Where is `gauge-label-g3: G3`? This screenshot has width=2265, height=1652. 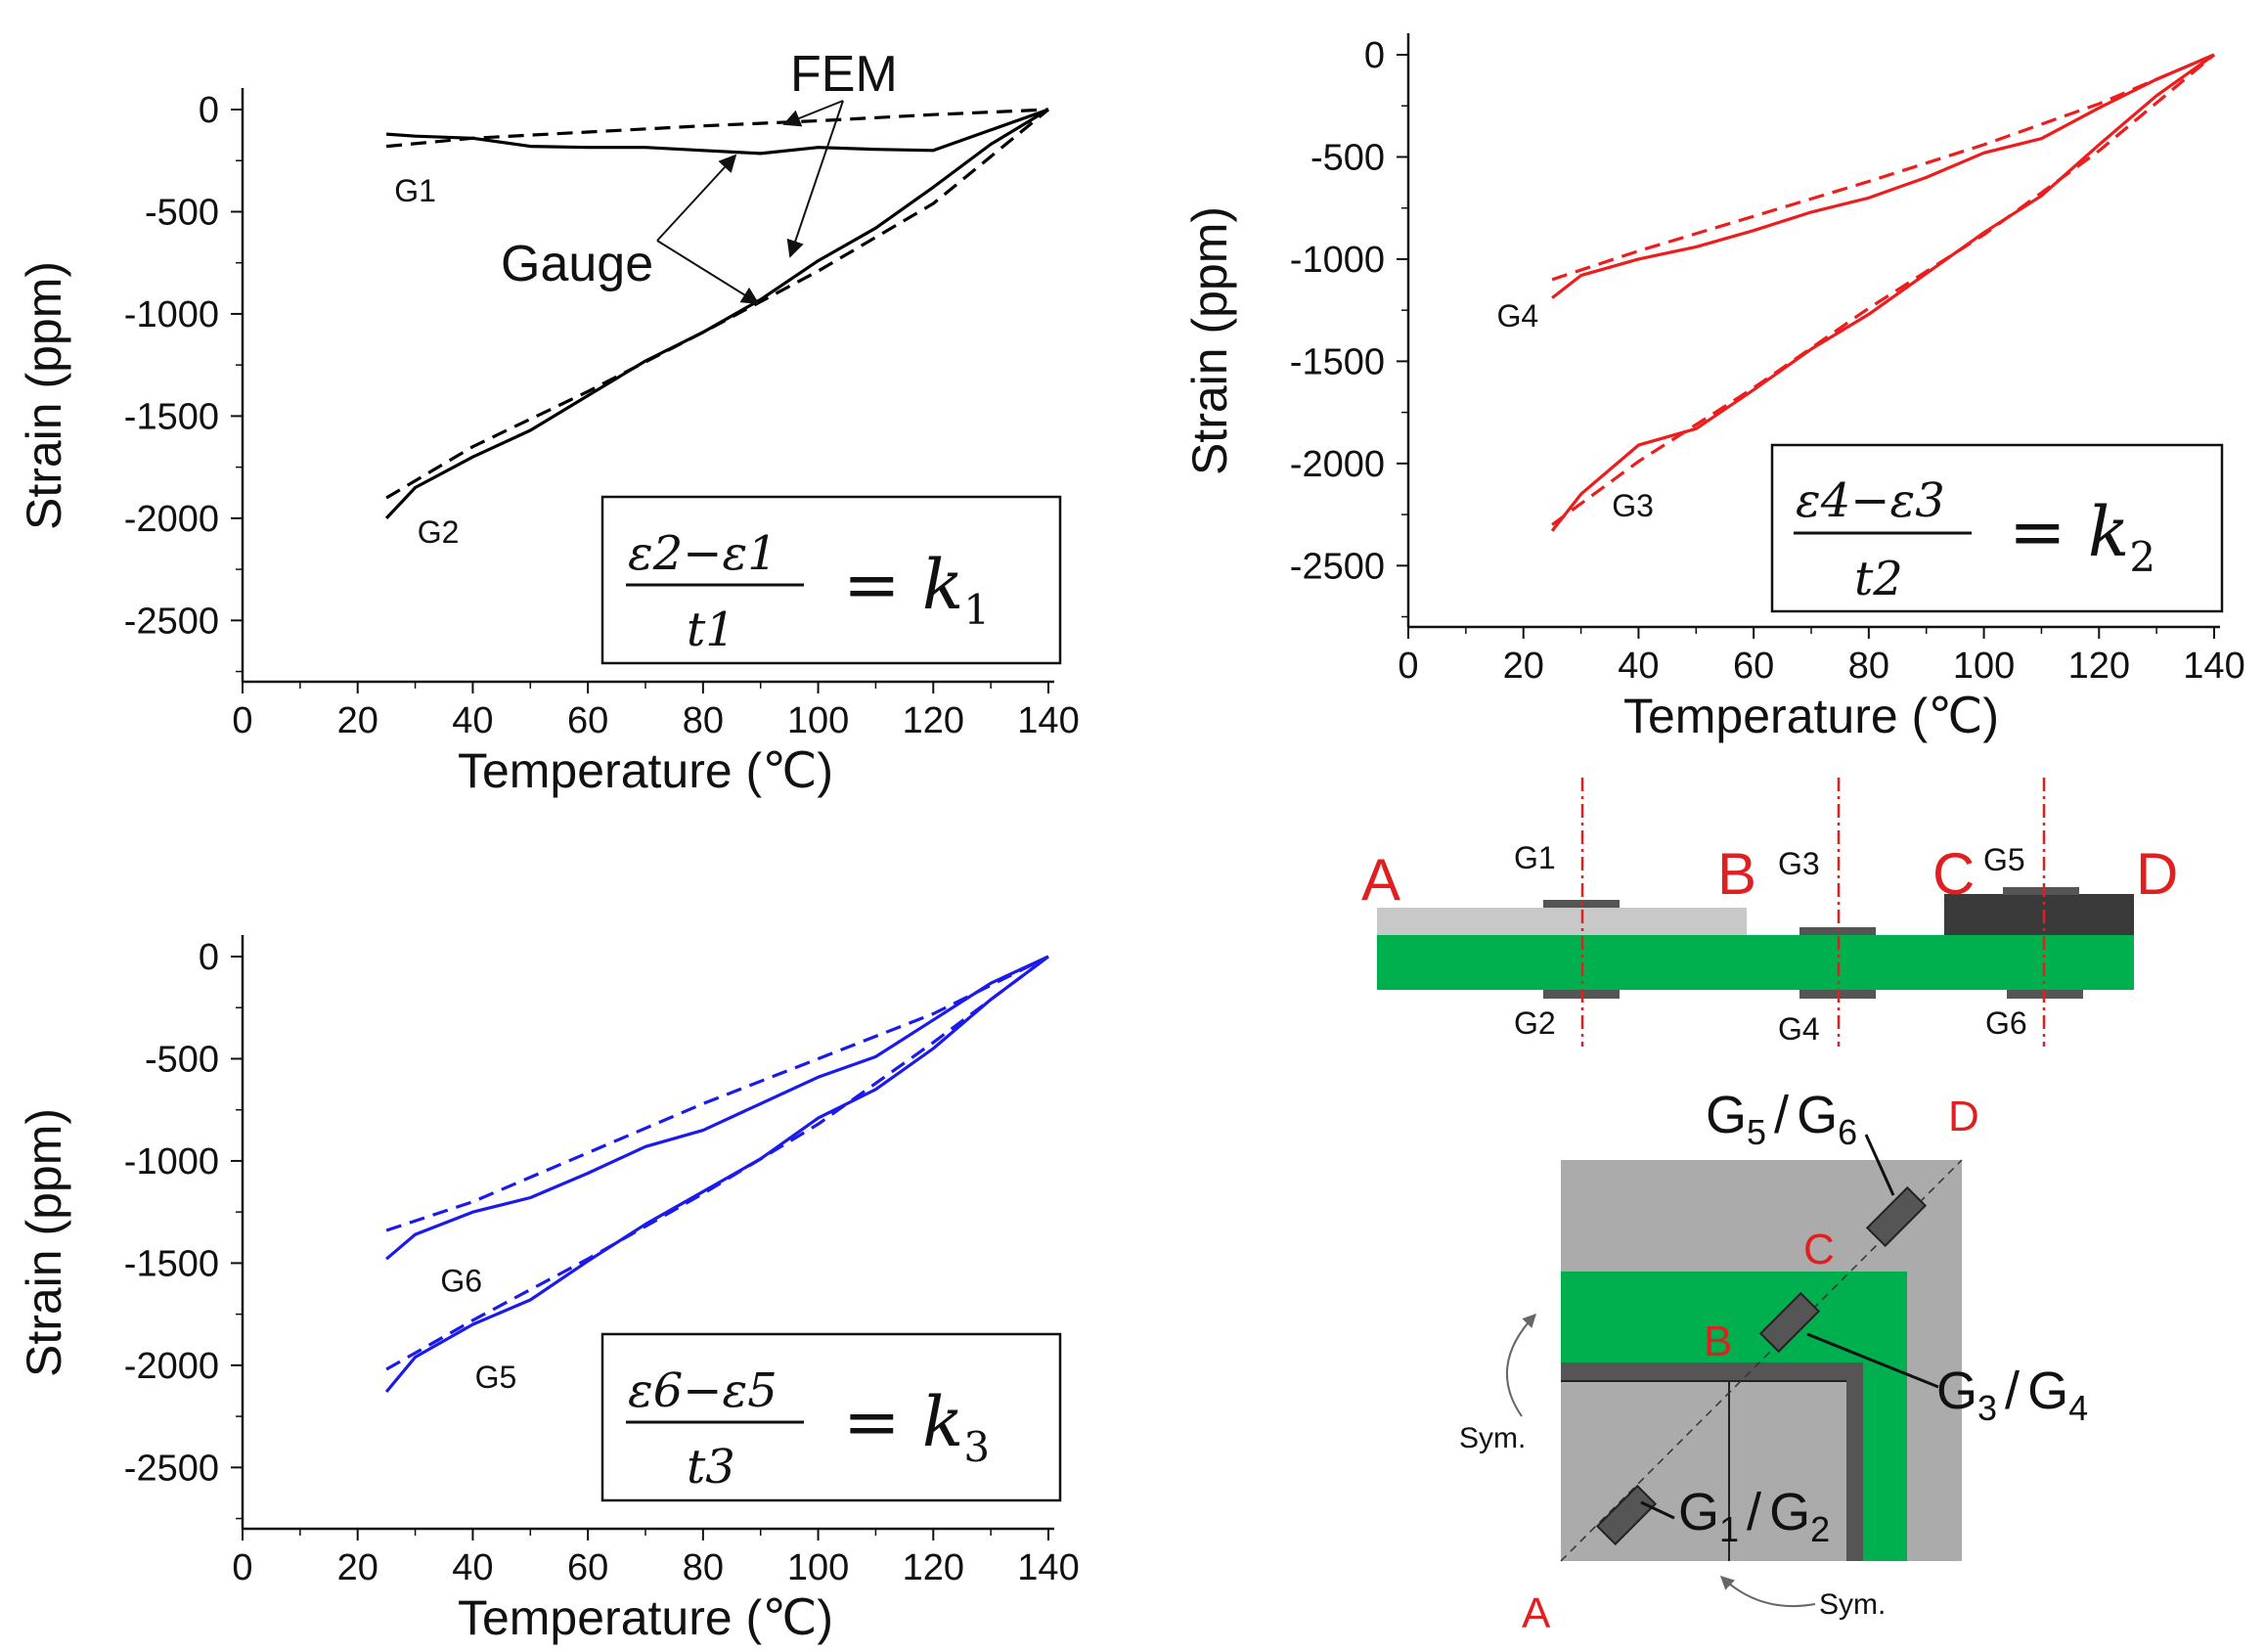
gauge-label-g3: G3 is located at coordinates (1633, 506).